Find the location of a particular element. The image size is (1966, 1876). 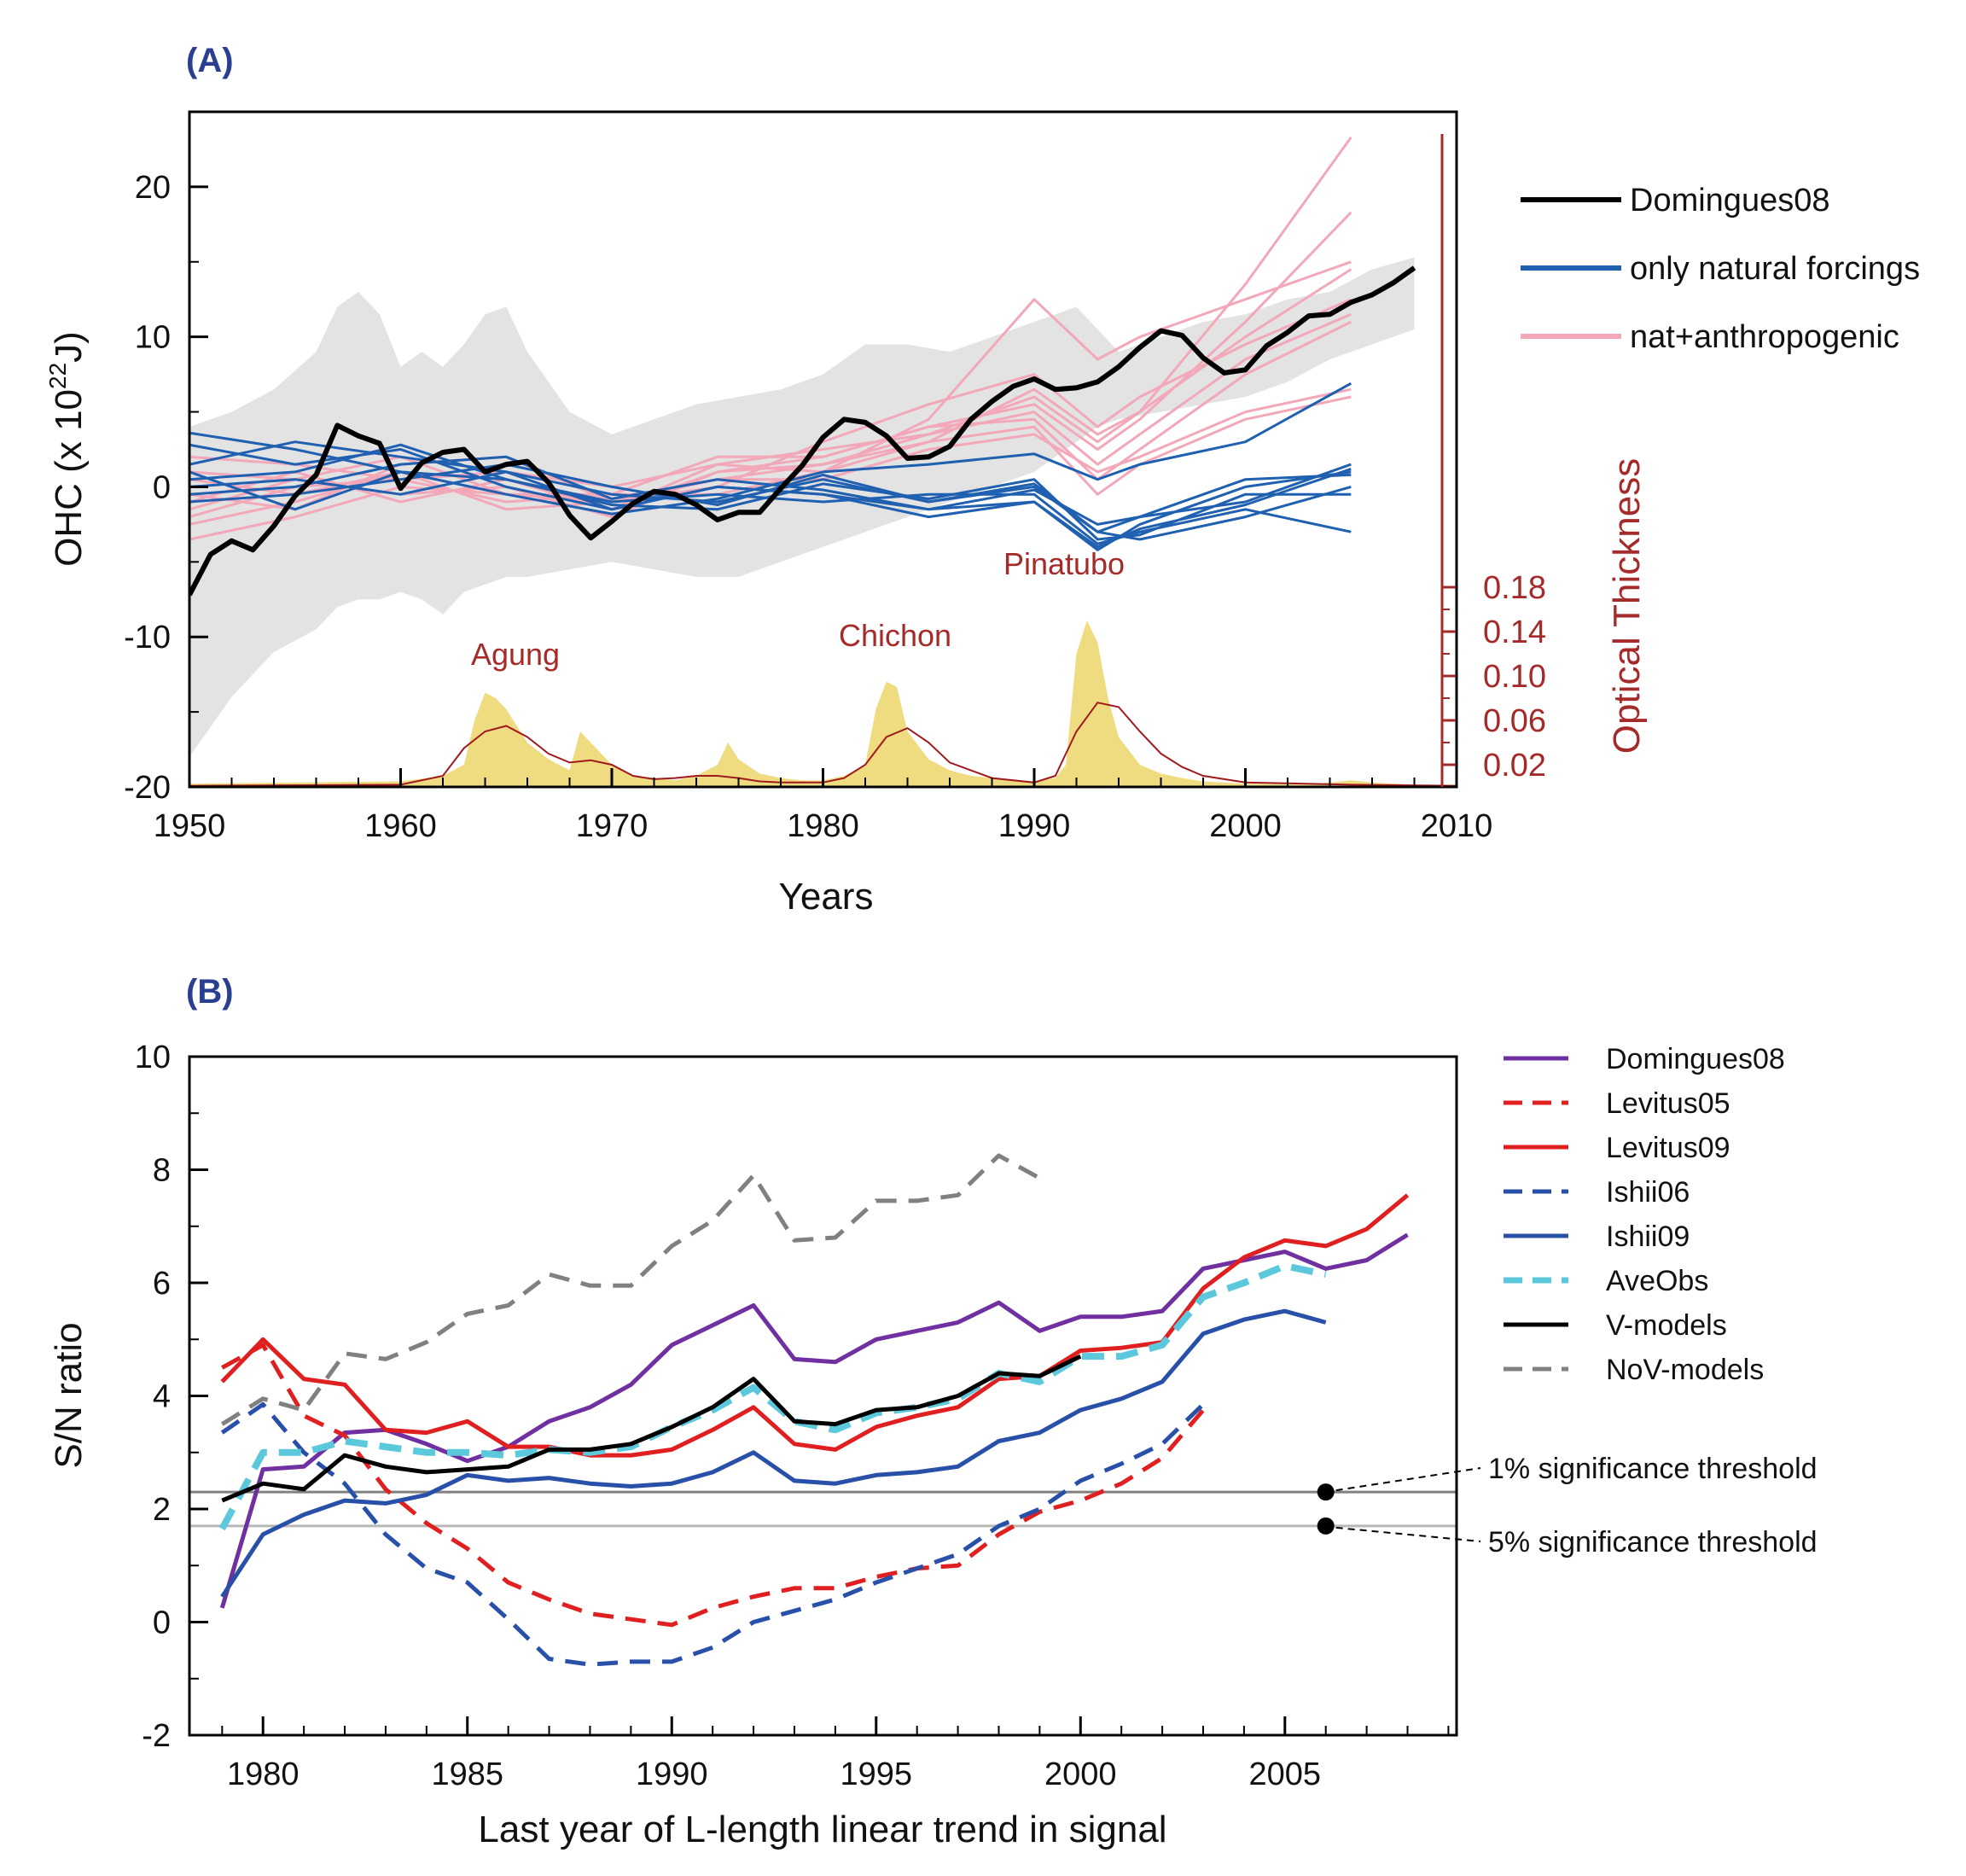

panel-b-y-ticks: -2 0 2 4 6 8 10 is located at coordinates (172, 1397).